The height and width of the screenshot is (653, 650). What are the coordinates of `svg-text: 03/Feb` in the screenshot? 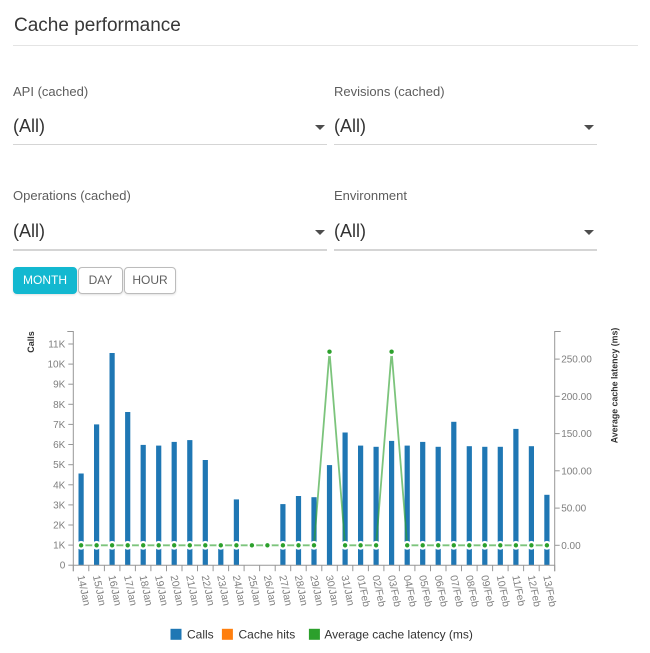 It's located at (393, 591).